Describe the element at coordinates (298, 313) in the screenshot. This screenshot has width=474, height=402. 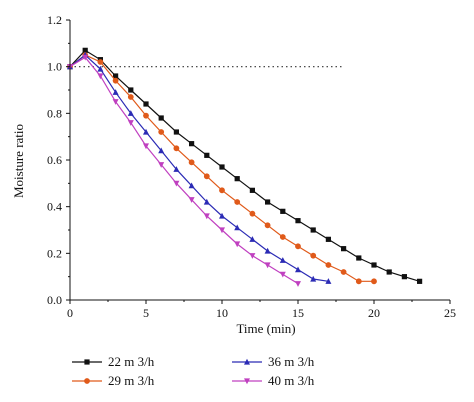
I see `x-tick-label: 15` at that location.